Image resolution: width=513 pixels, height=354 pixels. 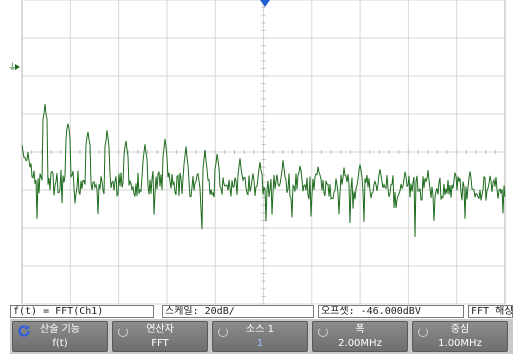 What do you see at coordinates (460, 343) in the screenshot?
I see `softkey-value: 1.00MHz` at bounding box center [460, 343].